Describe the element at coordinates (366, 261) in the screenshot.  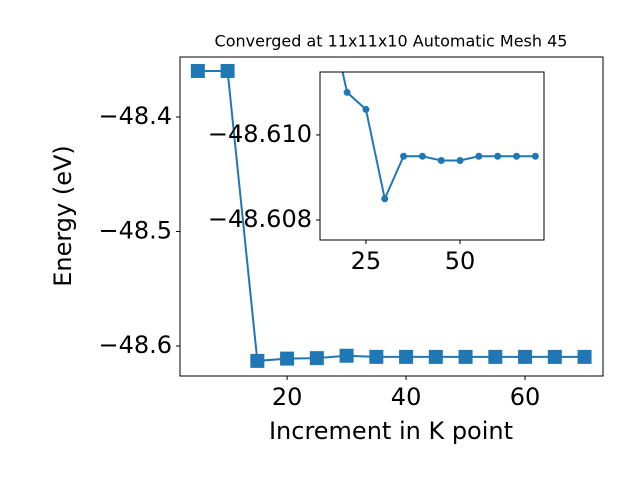
I see `x-tick-label: 25` at that location.